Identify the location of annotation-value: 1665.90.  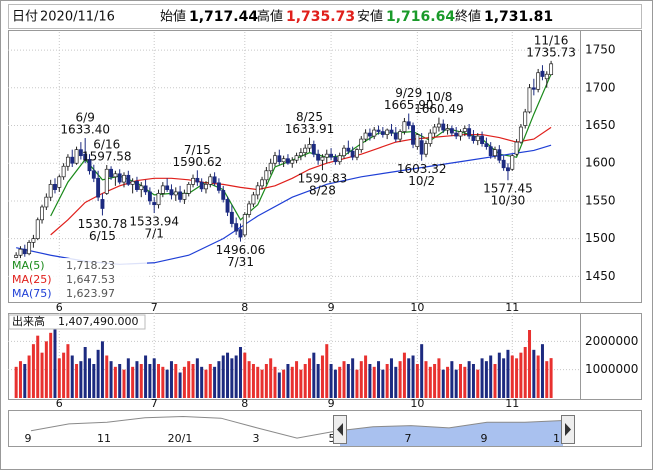
(409, 105).